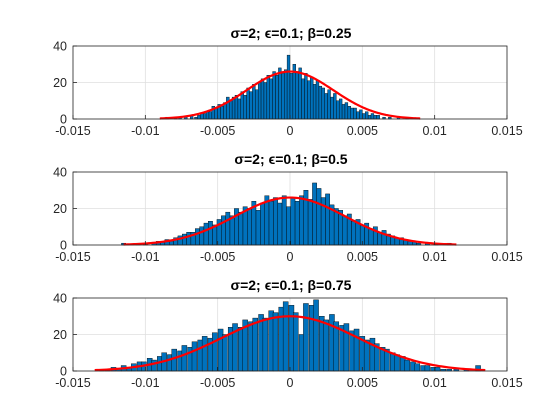 The height and width of the screenshot is (420, 560). Describe the element at coordinates (291, 33) in the screenshot. I see `panel-1-title: σ=2; ϵ=0.1; β=0.25` at that location.